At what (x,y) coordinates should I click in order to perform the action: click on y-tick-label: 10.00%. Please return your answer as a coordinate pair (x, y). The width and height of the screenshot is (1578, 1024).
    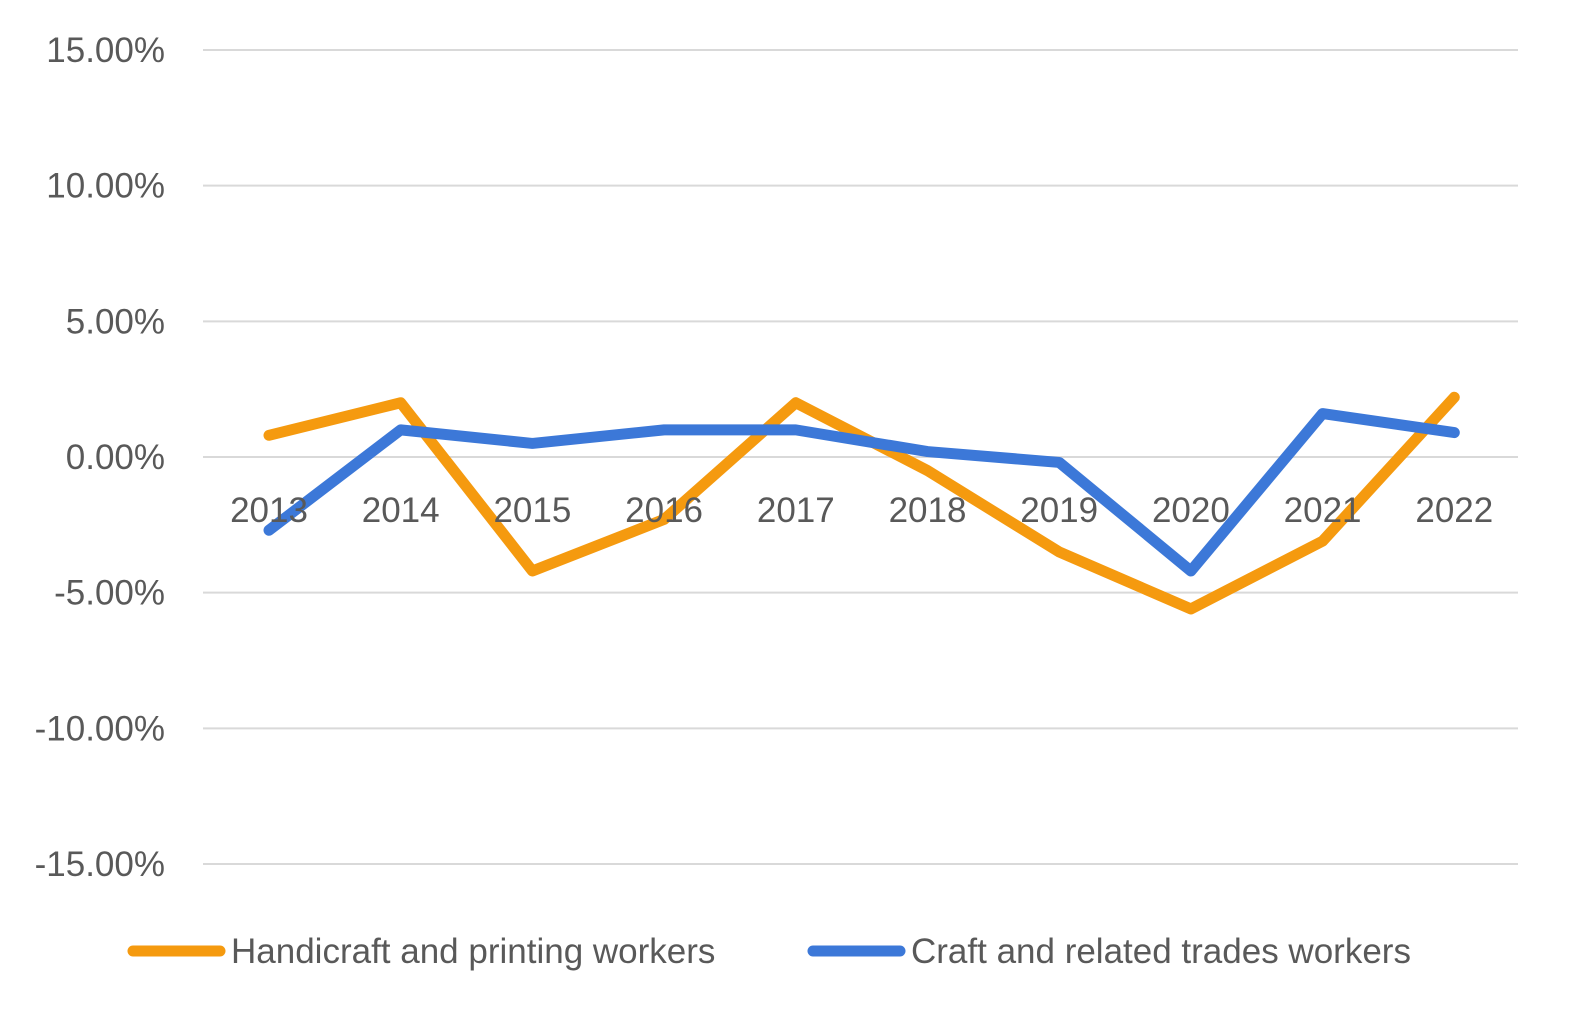
    Looking at the image, I should click on (105, 186).